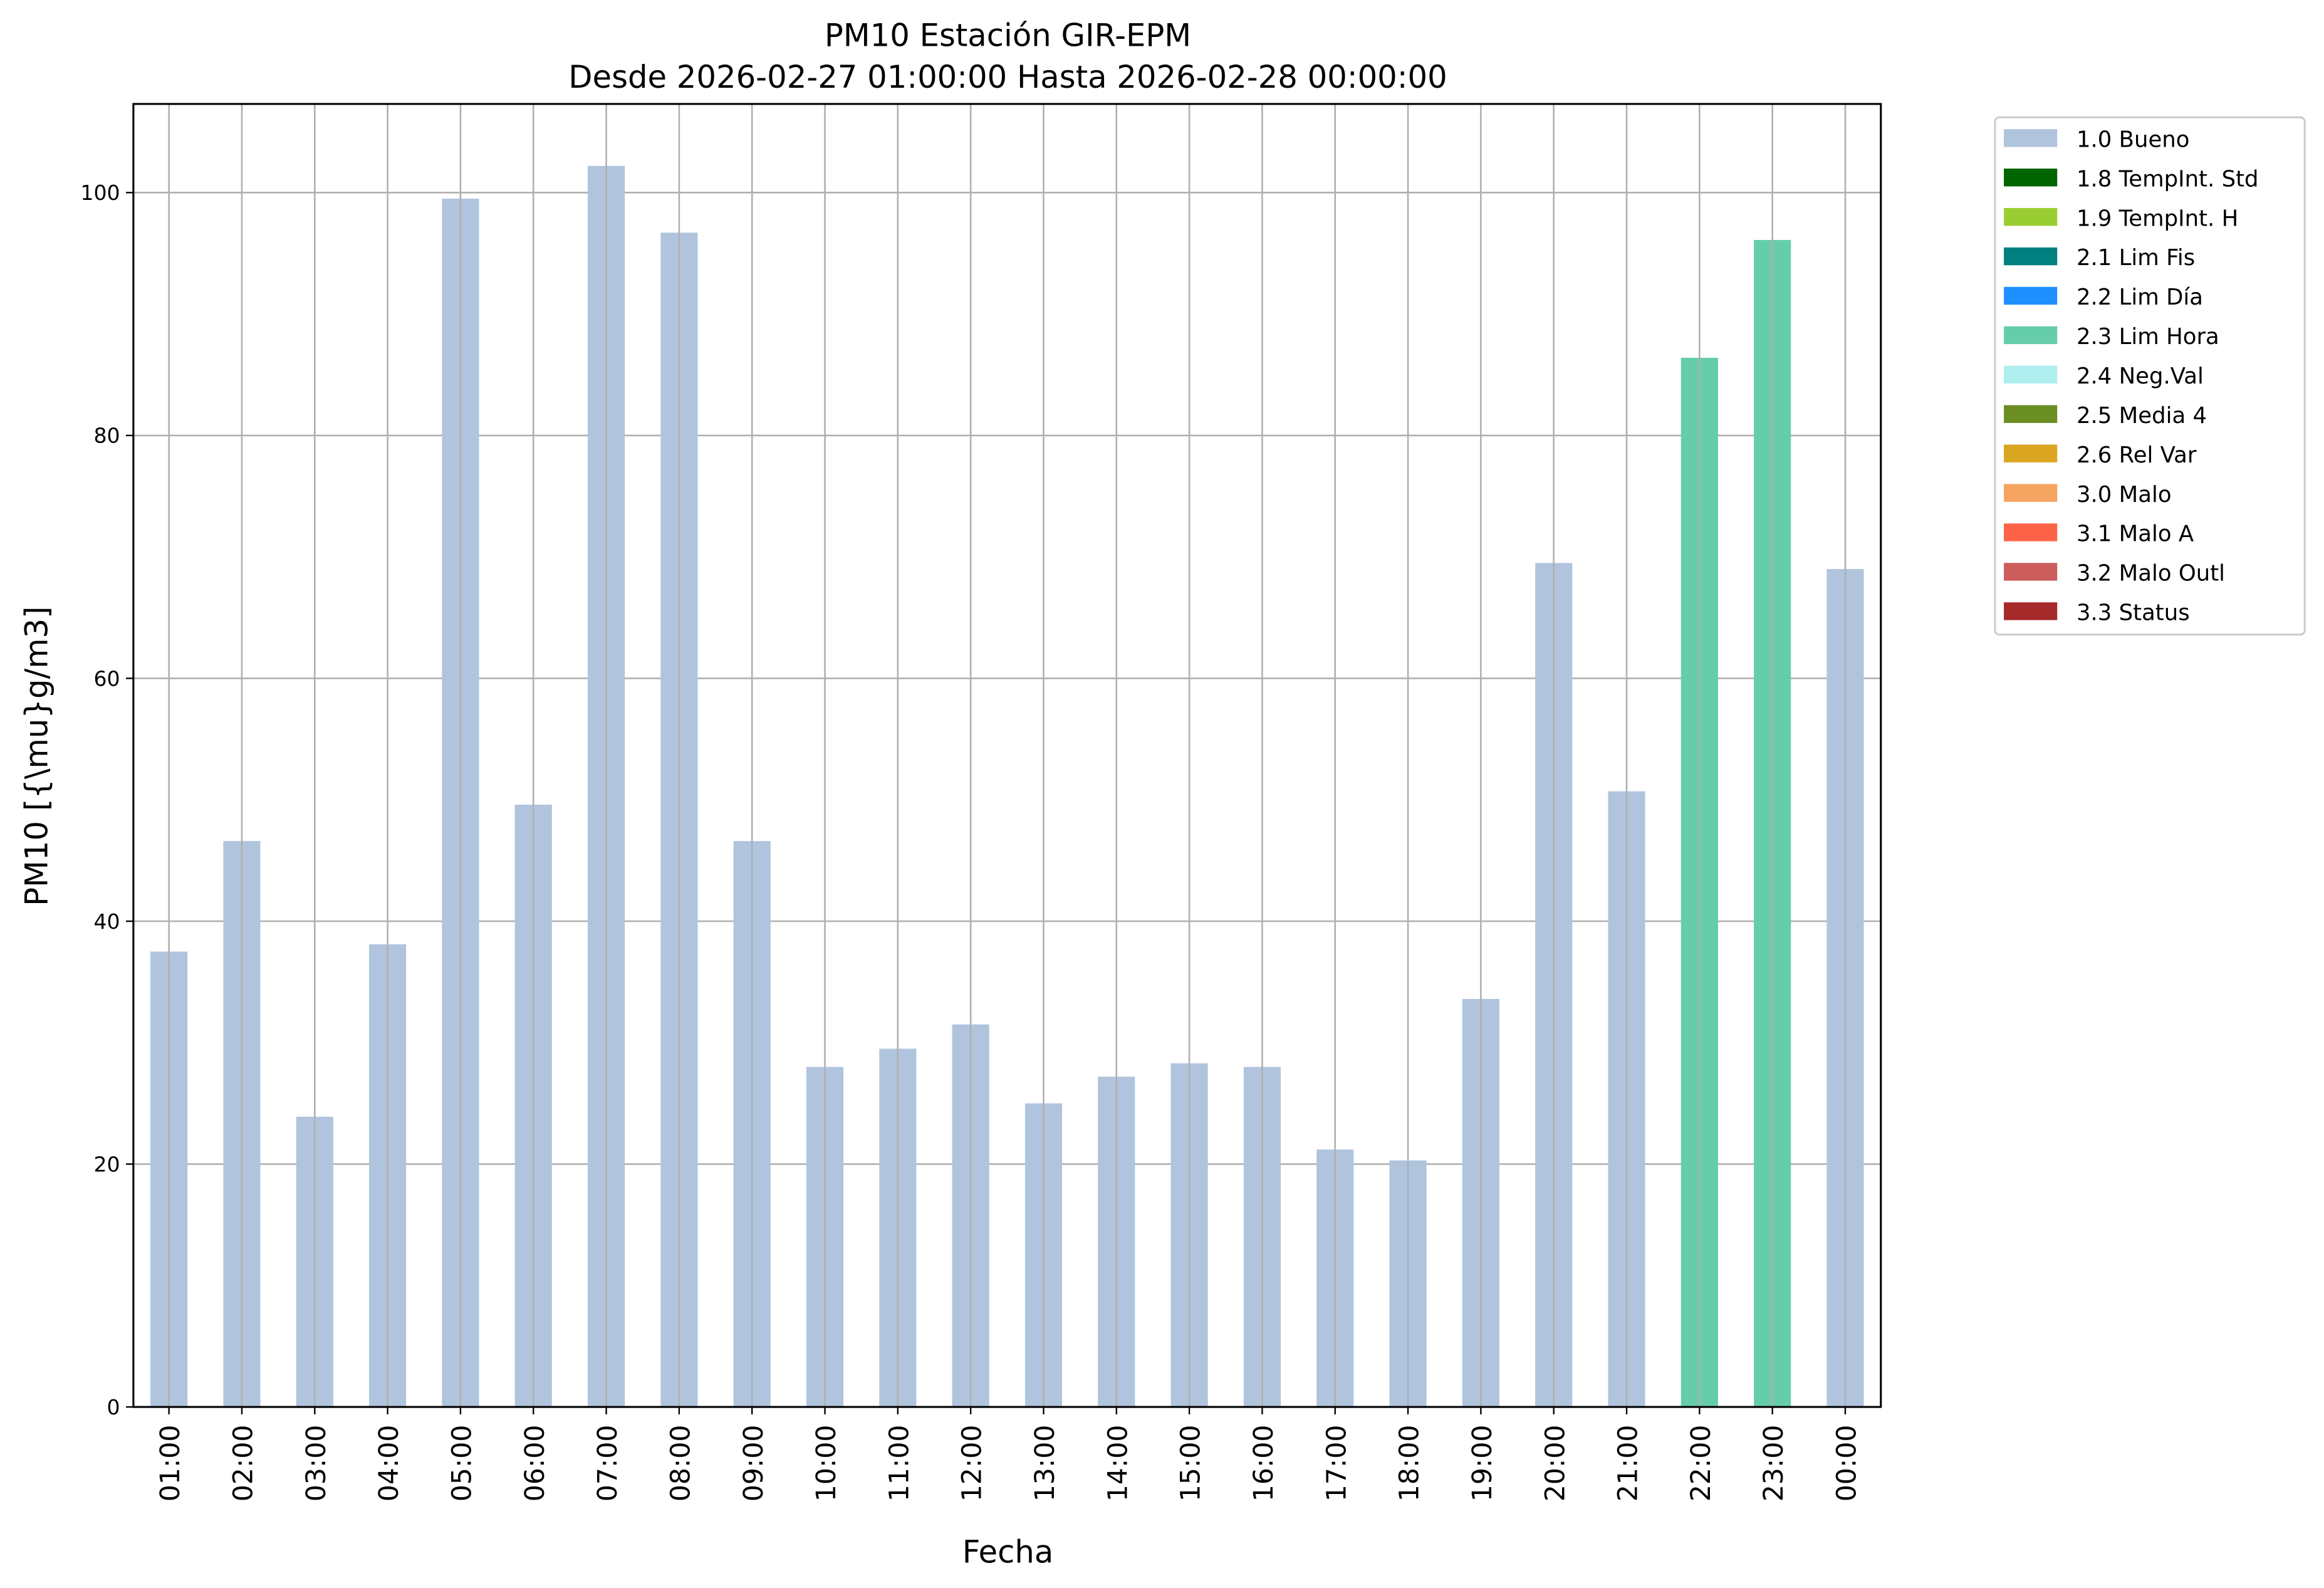 The width and height of the screenshot is (2324, 1588). What do you see at coordinates (106, 436) in the screenshot?
I see `y-tick-label: 80` at bounding box center [106, 436].